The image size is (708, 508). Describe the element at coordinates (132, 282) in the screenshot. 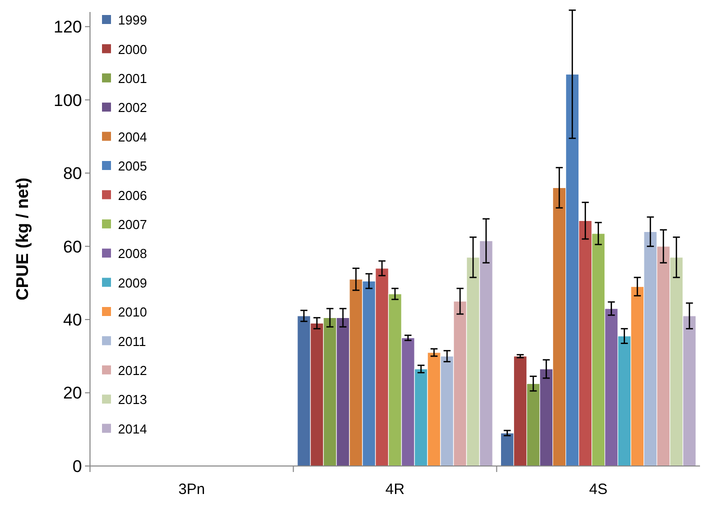

I see `legend-label: 2009` at that location.